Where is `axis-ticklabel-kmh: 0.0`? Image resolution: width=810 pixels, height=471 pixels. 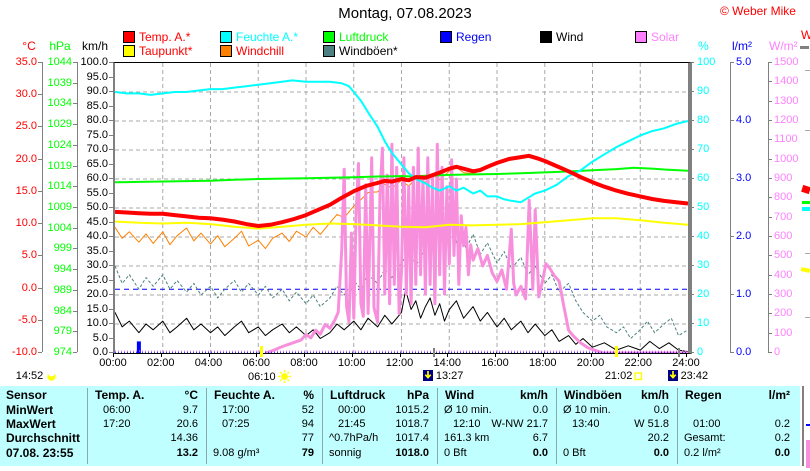 axis-ticklabel-kmh: 0.0 is located at coordinates (100, 352).